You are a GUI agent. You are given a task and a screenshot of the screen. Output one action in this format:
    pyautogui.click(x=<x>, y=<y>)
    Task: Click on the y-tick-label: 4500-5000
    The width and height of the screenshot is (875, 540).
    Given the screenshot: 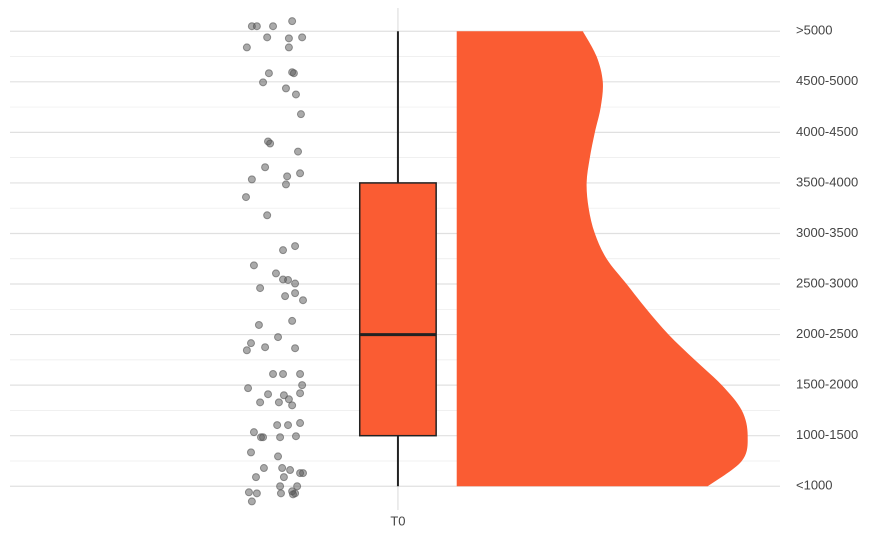 What is the action you would take?
    pyautogui.click(x=827, y=80)
    